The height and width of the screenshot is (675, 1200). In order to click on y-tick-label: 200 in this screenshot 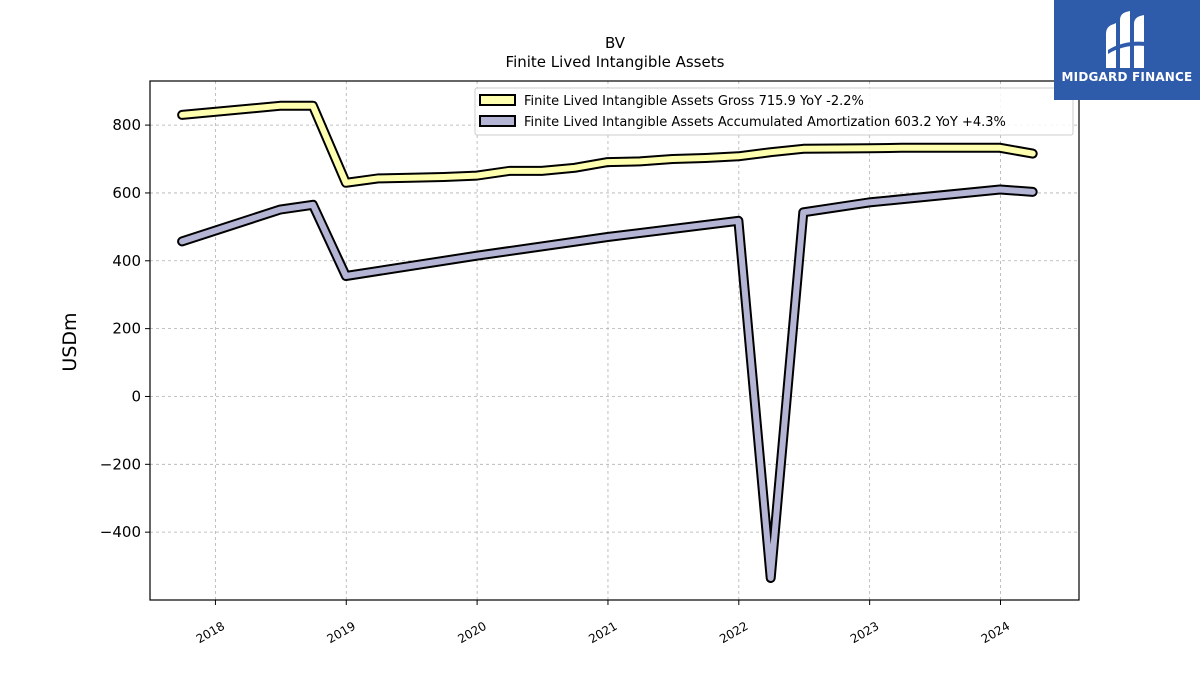, I will do `click(126, 329)`.